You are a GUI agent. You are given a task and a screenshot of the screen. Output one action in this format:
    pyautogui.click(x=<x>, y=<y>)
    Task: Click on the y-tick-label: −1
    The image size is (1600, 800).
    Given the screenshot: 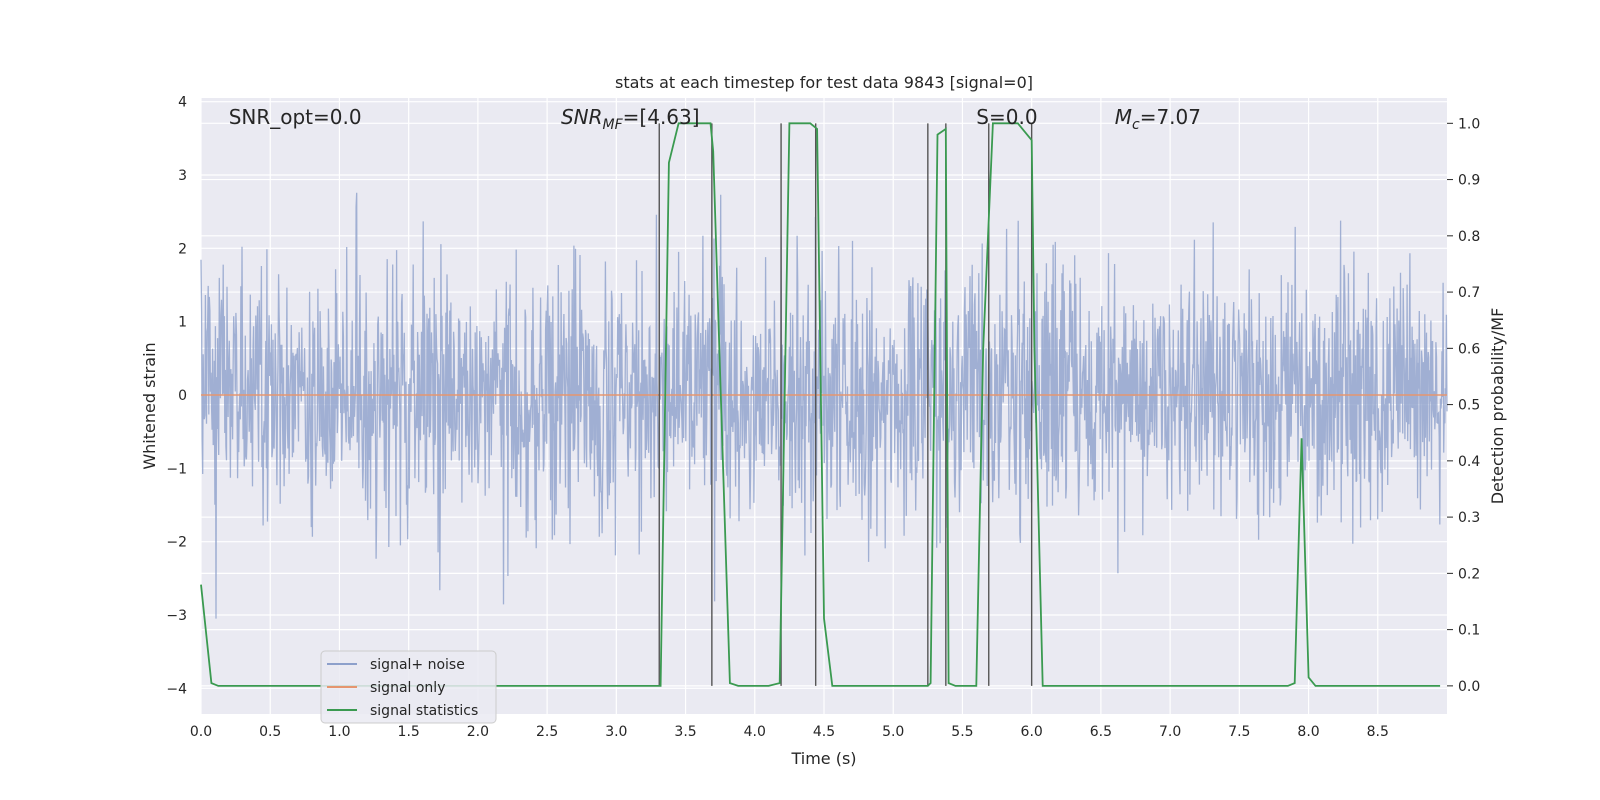 What is the action you would take?
    pyautogui.click(x=176, y=469)
    